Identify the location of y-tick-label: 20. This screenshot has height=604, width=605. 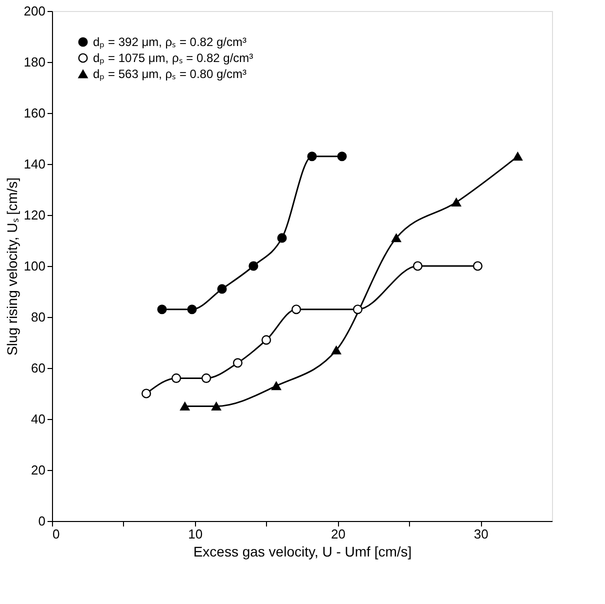
(38, 470).